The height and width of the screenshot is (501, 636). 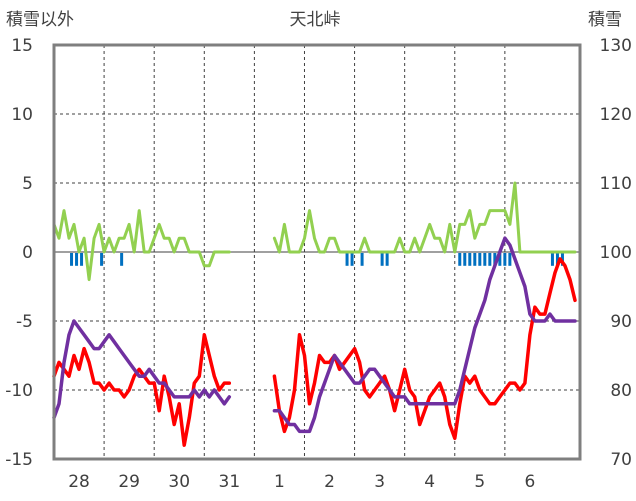 What do you see at coordinates (279, 482) in the screenshot?
I see `day-label: 1` at bounding box center [279, 482].